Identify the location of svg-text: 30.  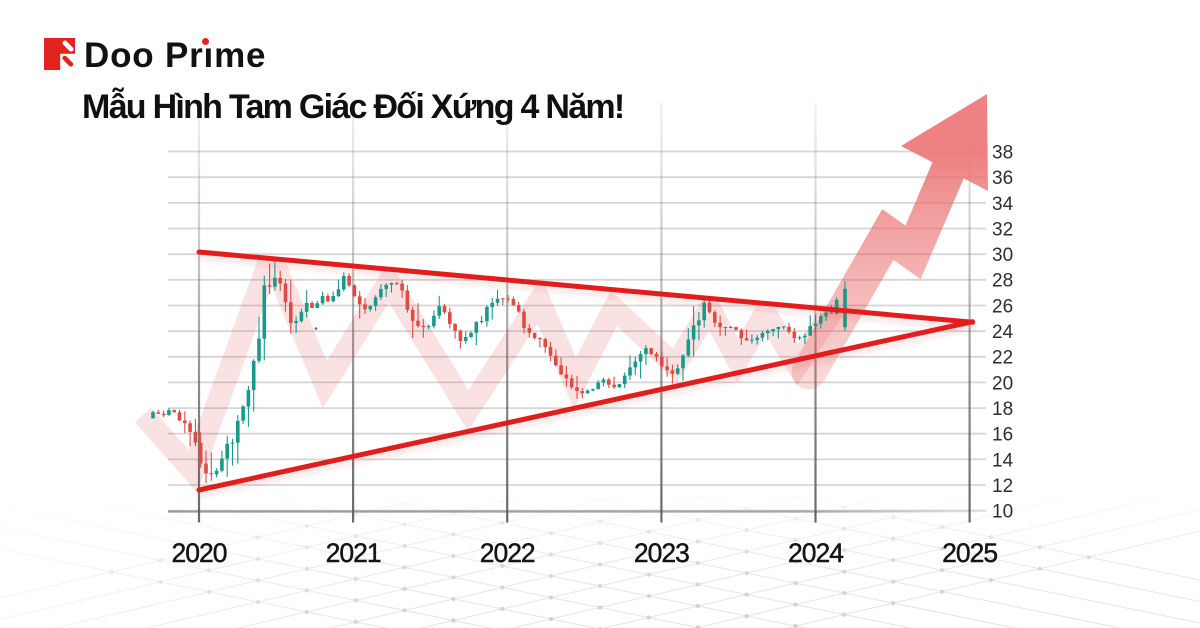
(1002, 255).